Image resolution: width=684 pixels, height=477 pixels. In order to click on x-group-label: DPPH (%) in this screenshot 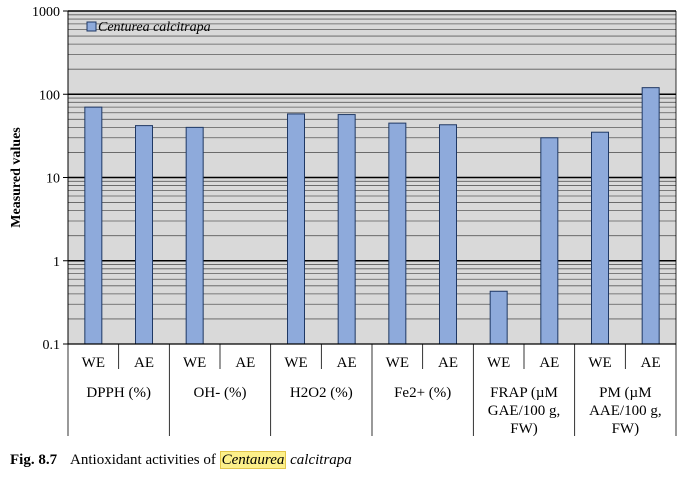, I will do `click(118, 393)`.